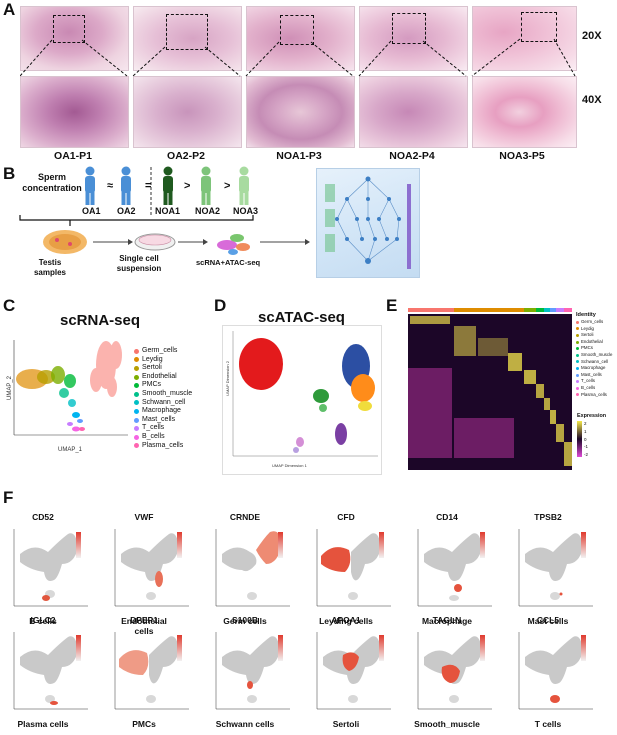 The width and height of the screenshot is (617, 735). Describe the element at coordinates (289, 465) in the screenshot. I see `scatac-xlabel: UMAP Dimension 1` at that location.